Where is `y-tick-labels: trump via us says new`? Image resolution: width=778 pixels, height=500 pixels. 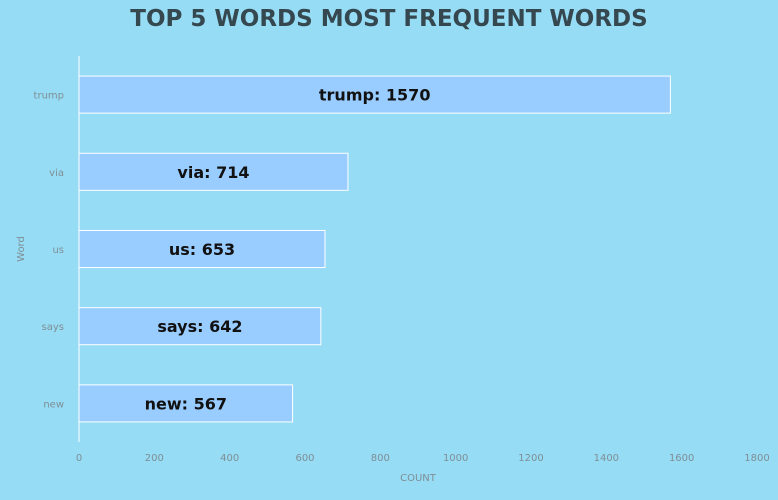 y-tick-labels: trump via us says new is located at coordinates (49, 251).